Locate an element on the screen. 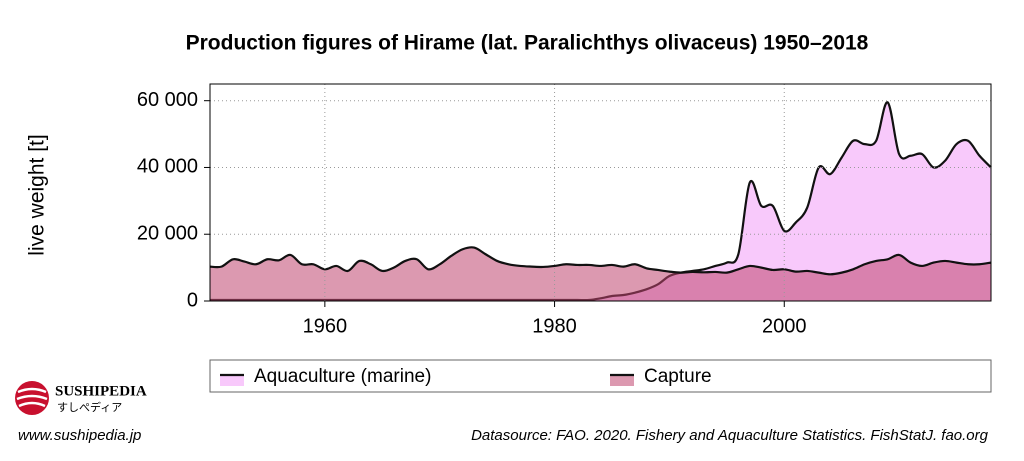 The width and height of the screenshot is (1024, 461). brand-name: SUSHIPEDIA is located at coordinates (101, 391).